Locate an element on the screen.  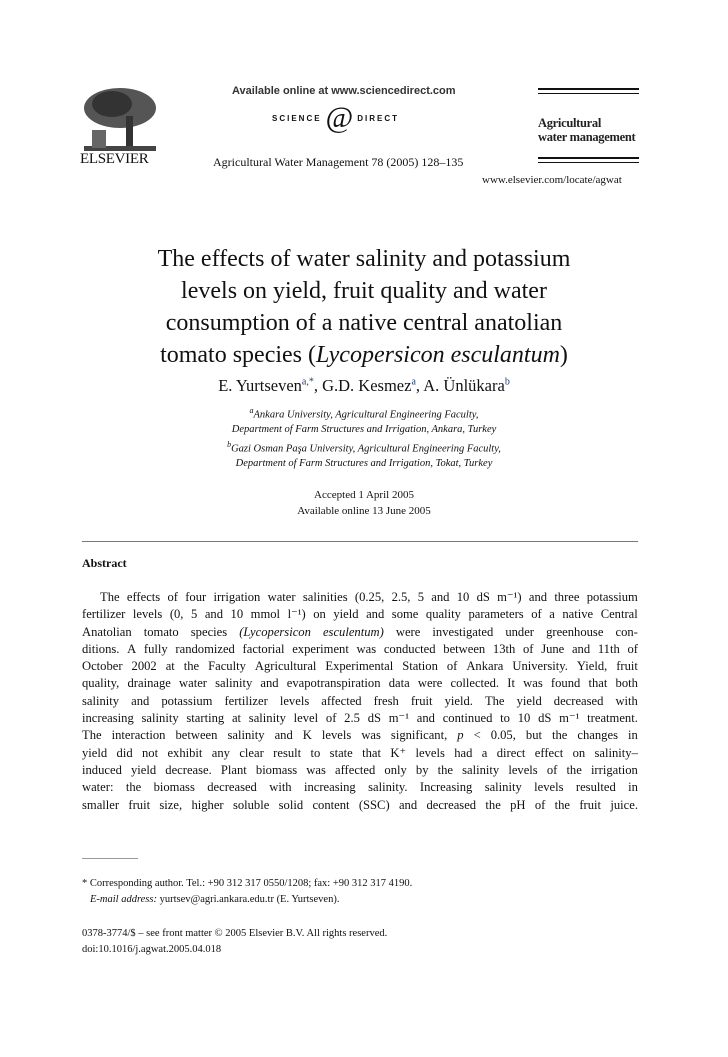
journal-name: Agricultural water management is located at coordinates (587, 130).